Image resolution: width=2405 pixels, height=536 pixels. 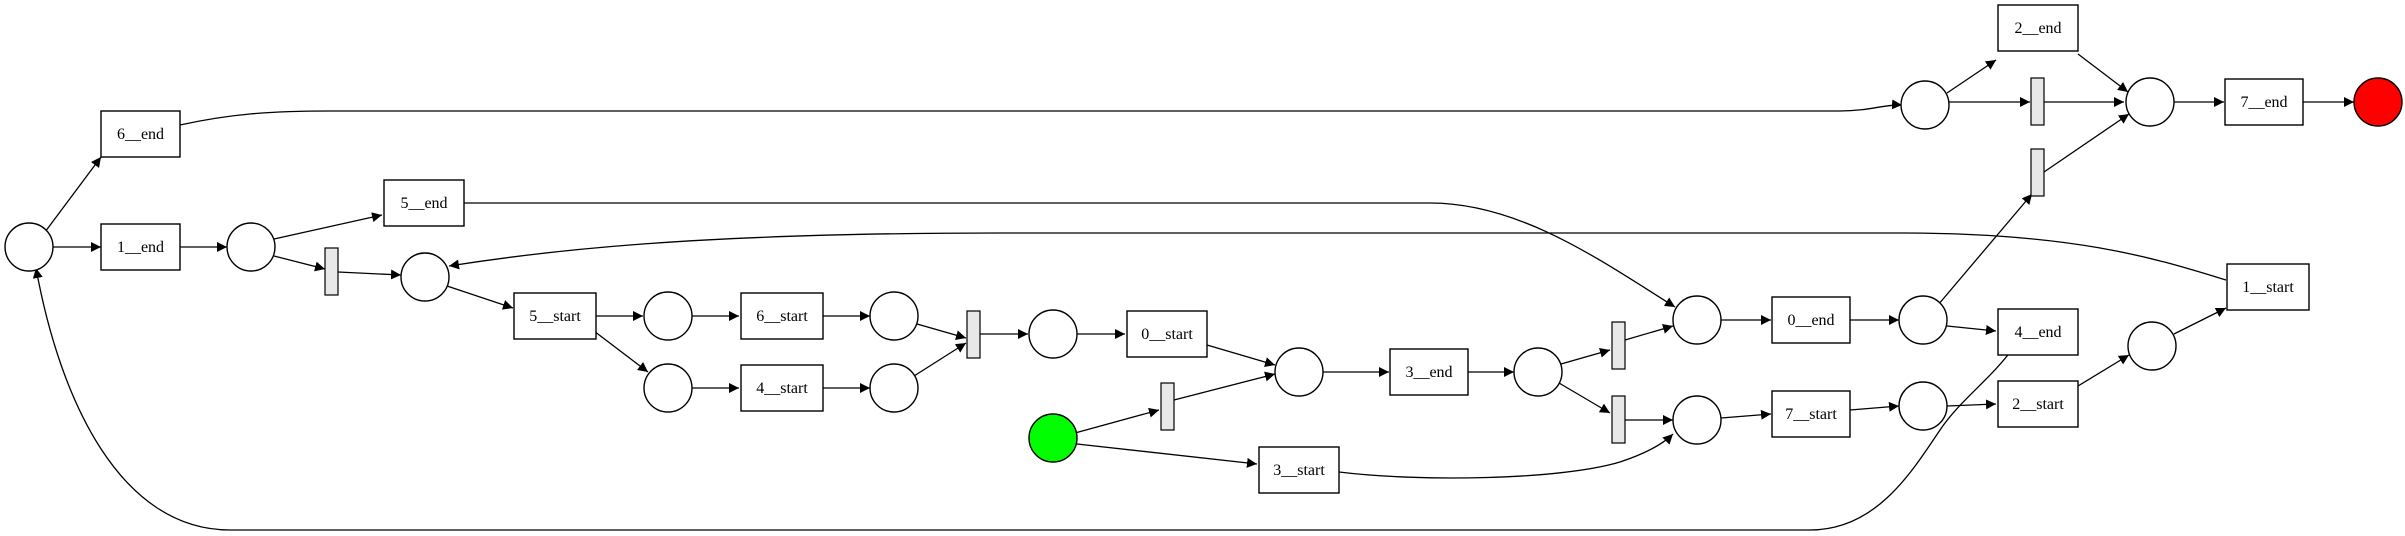 I want to click on transition-label: 3__end, so click(x=1428, y=372).